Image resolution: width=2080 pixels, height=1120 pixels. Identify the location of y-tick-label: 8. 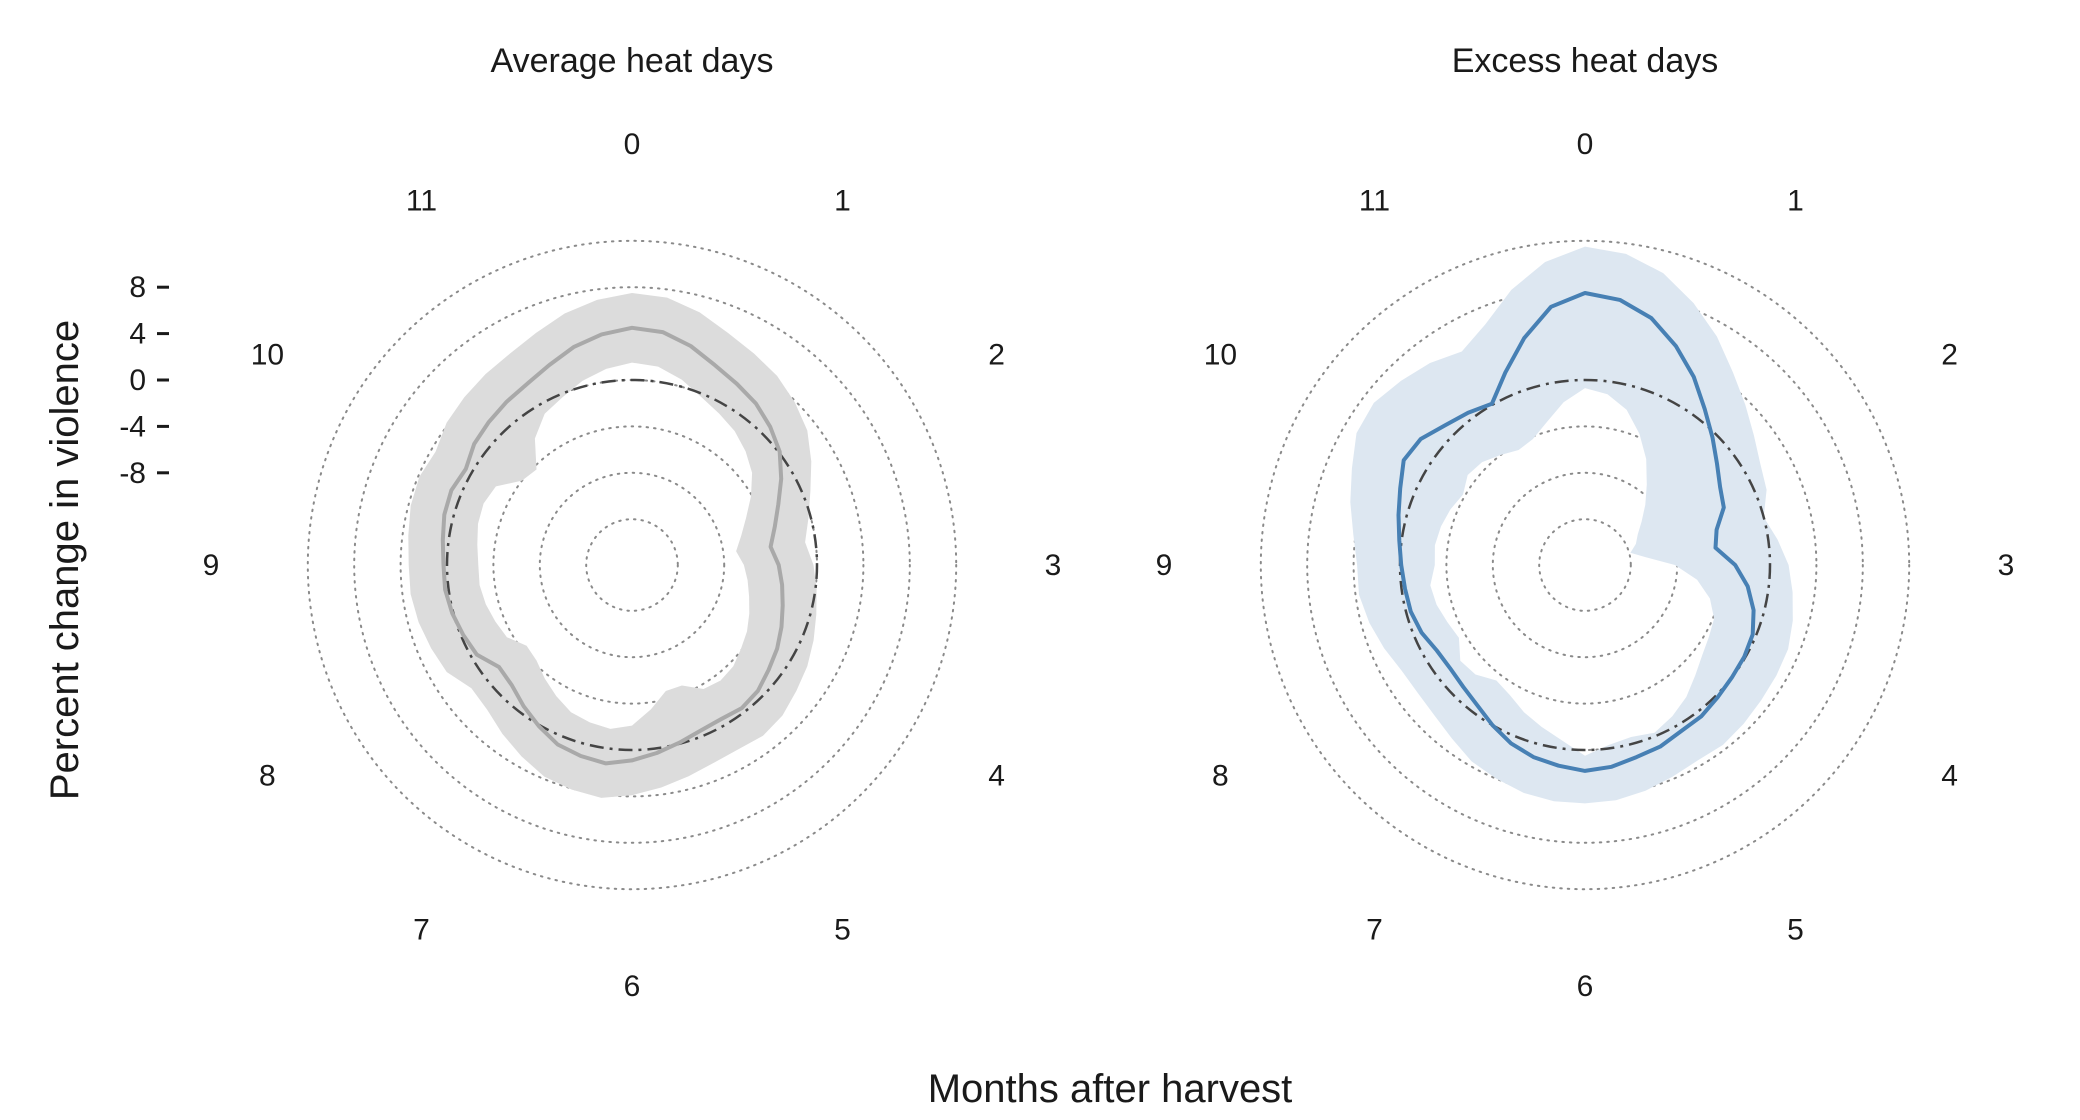
(137, 287).